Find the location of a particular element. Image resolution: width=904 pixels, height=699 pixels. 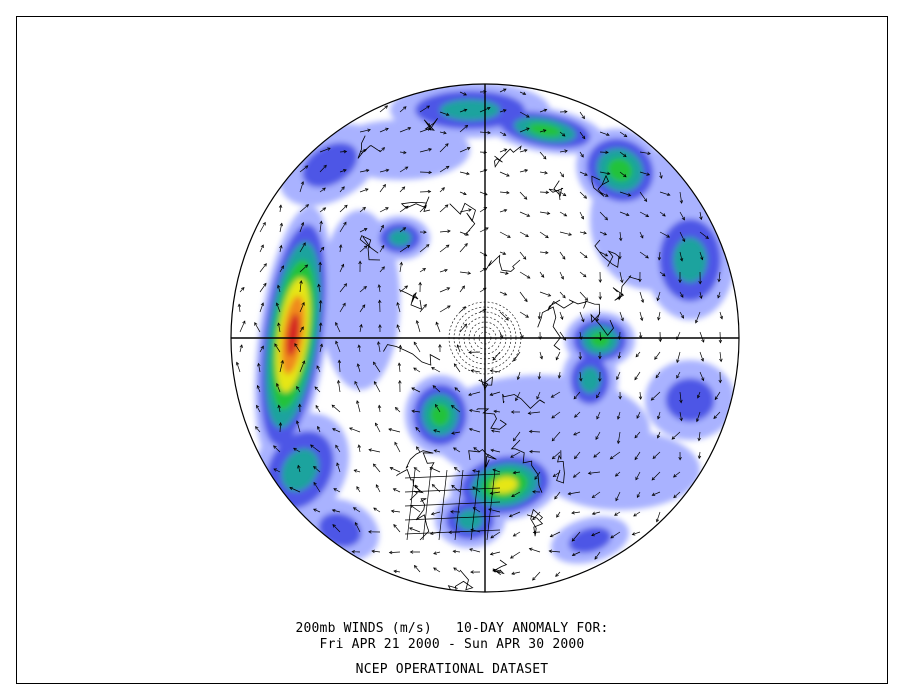

caption-dataset: NCEP OPERATIONAL DATASET is located at coordinates (452, 669).